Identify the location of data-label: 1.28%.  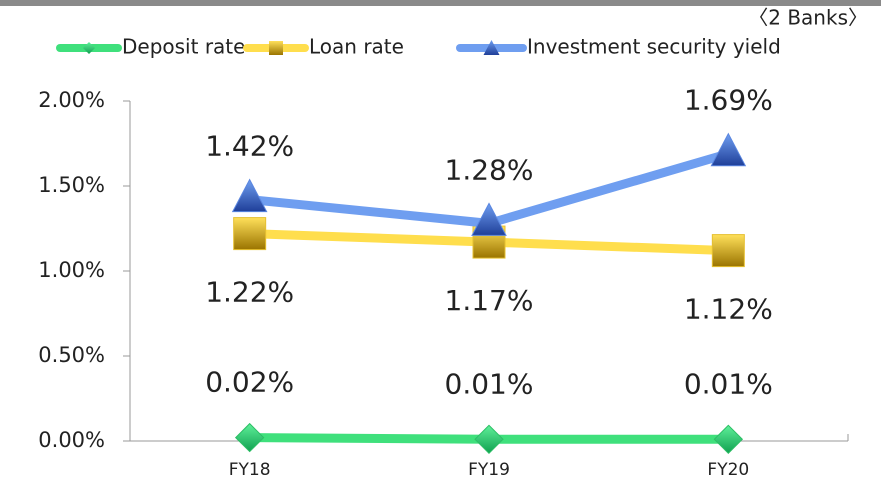
(489, 169).